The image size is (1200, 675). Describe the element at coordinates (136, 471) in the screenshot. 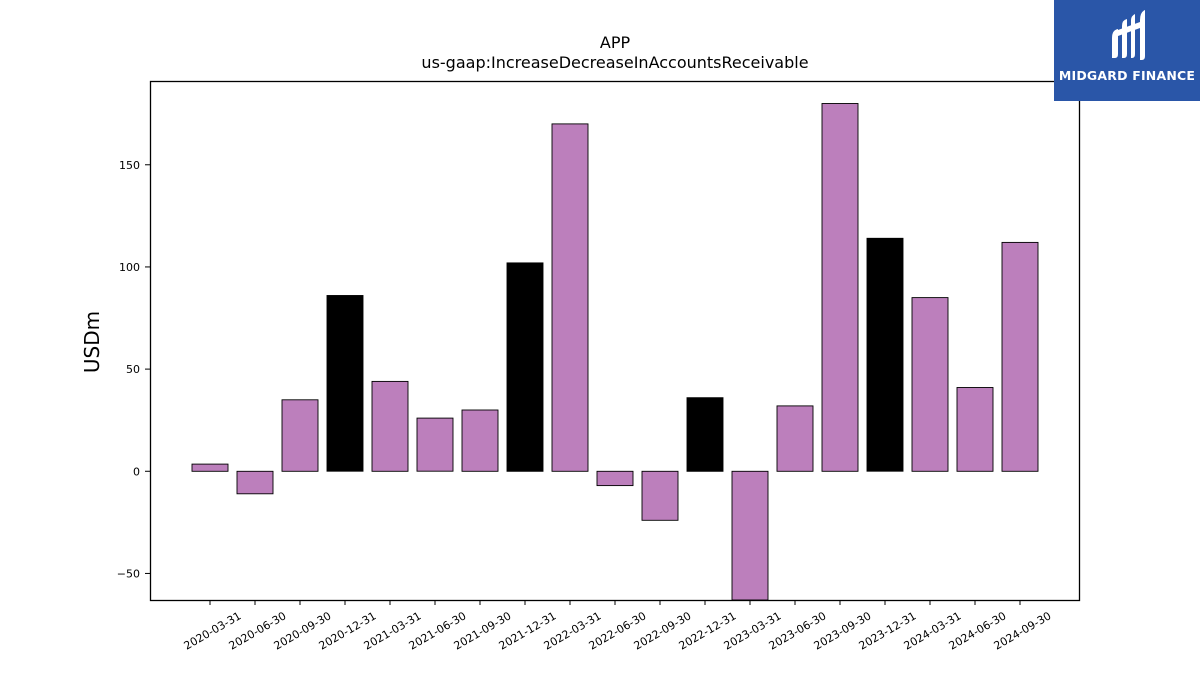

I see `y-tick-label: 0` at that location.